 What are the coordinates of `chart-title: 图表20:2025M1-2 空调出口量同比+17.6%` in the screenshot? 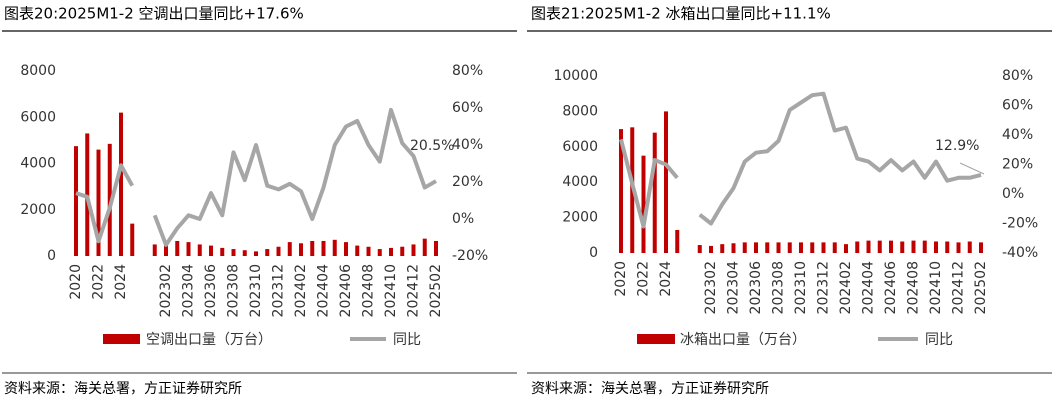 It's located at (154, 14).